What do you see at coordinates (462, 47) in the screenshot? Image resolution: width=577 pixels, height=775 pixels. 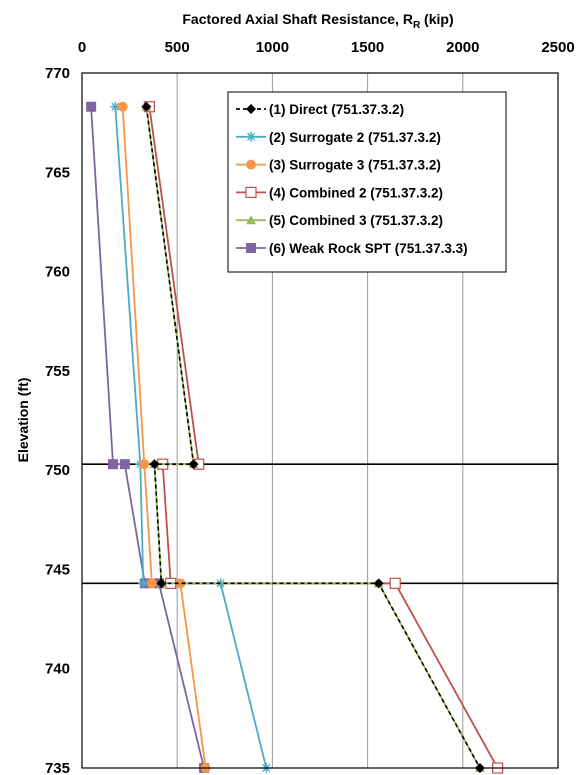 I see `x-tick-label: 2000` at bounding box center [462, 47].